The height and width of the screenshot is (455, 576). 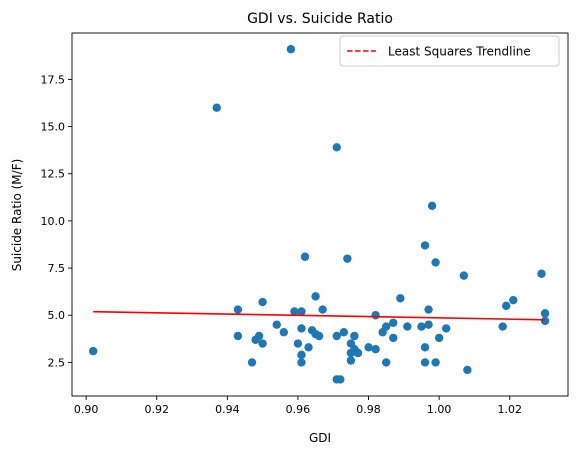 I want to click on legend: Least Squares Trendline, so click(x=449, y=51).